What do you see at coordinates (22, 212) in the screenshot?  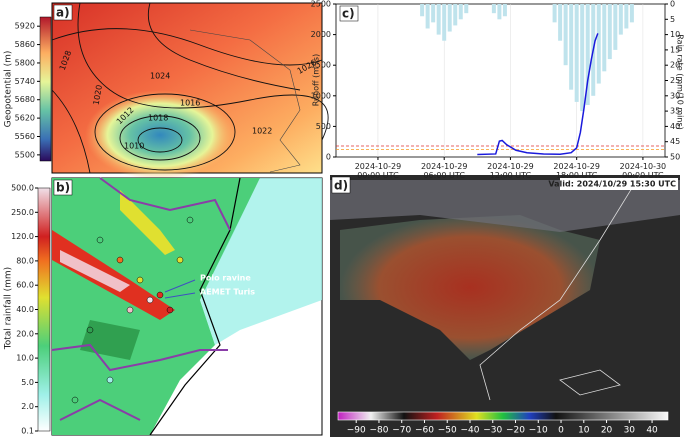 I see `colorbar-tick-label: 250.0` at bounding box center [22, 212].